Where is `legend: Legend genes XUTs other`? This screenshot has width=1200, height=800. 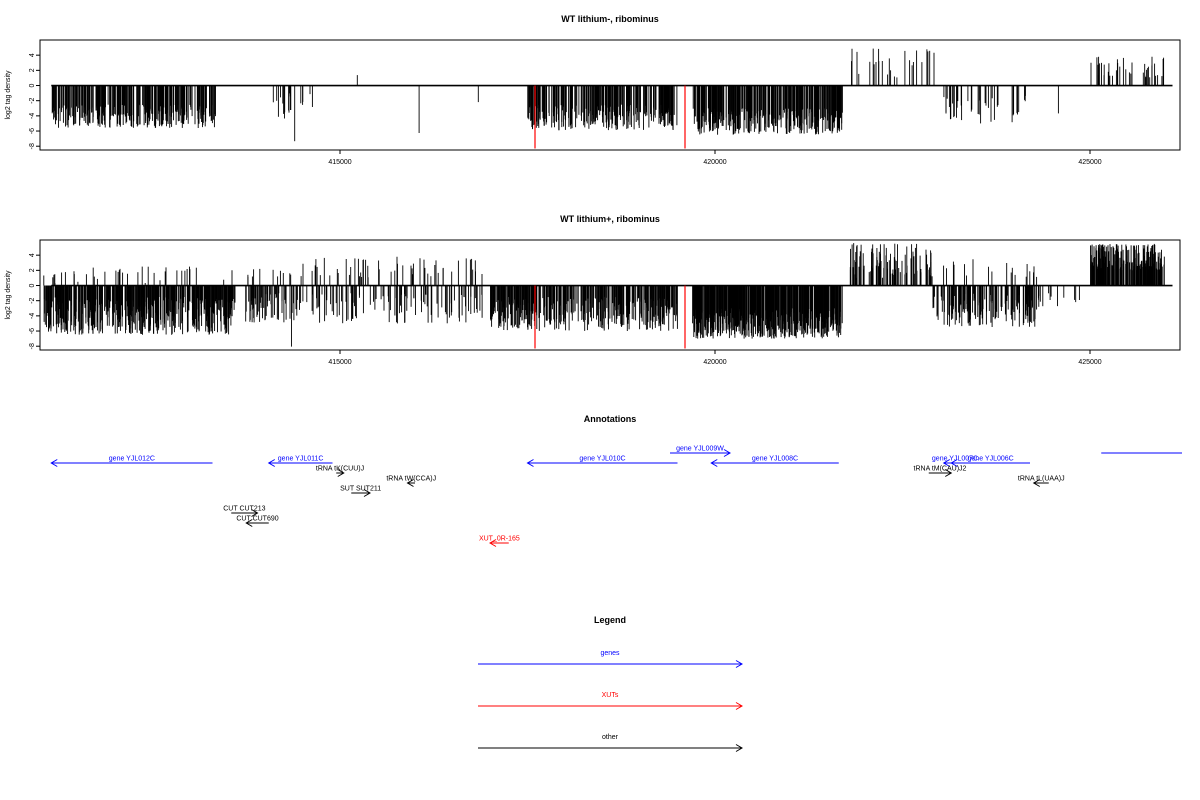
legend: Legend genes XUTs other is located at coordinates (610, 683).